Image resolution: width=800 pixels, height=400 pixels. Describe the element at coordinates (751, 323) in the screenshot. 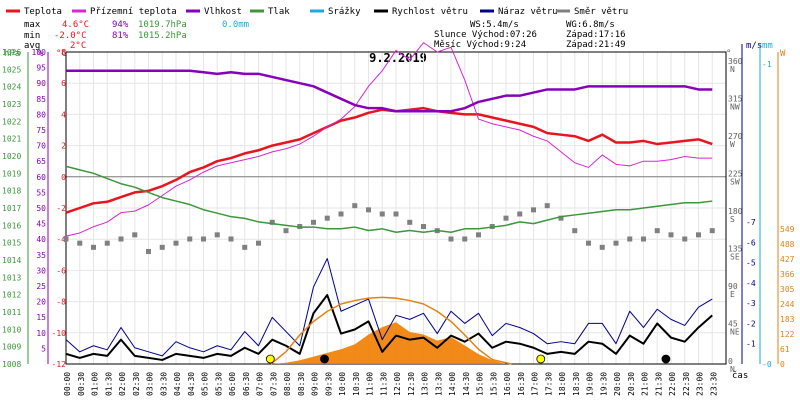

I see `wind-tick-label: -2` at that location.